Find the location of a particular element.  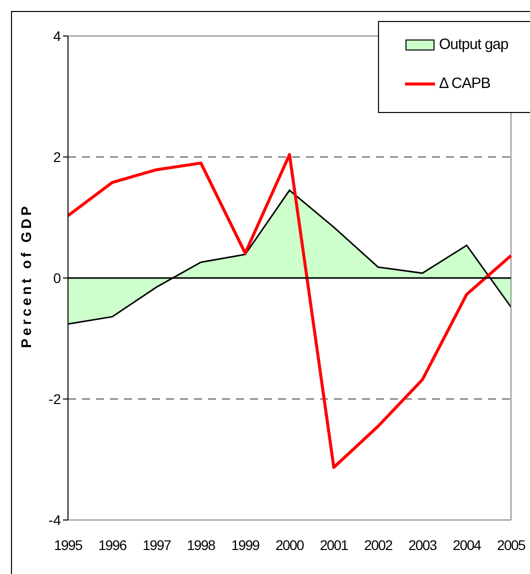

y-tick-label: -4 is located at coordinates (55, 520).